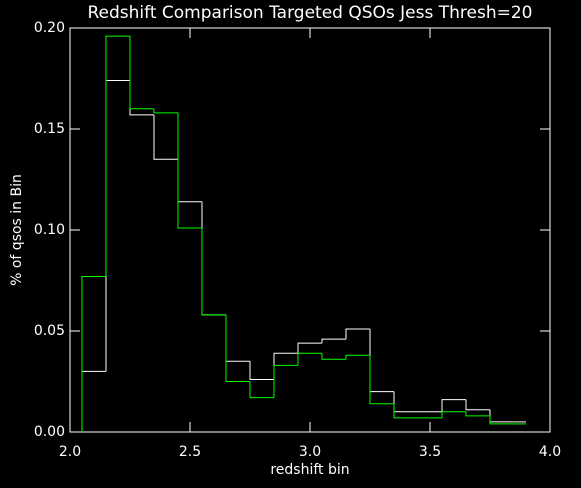  What do you see at coordinates (550, 452) in the screenshot?
I see `x-tick-label: 4.0` at bounding box center [550, 452].